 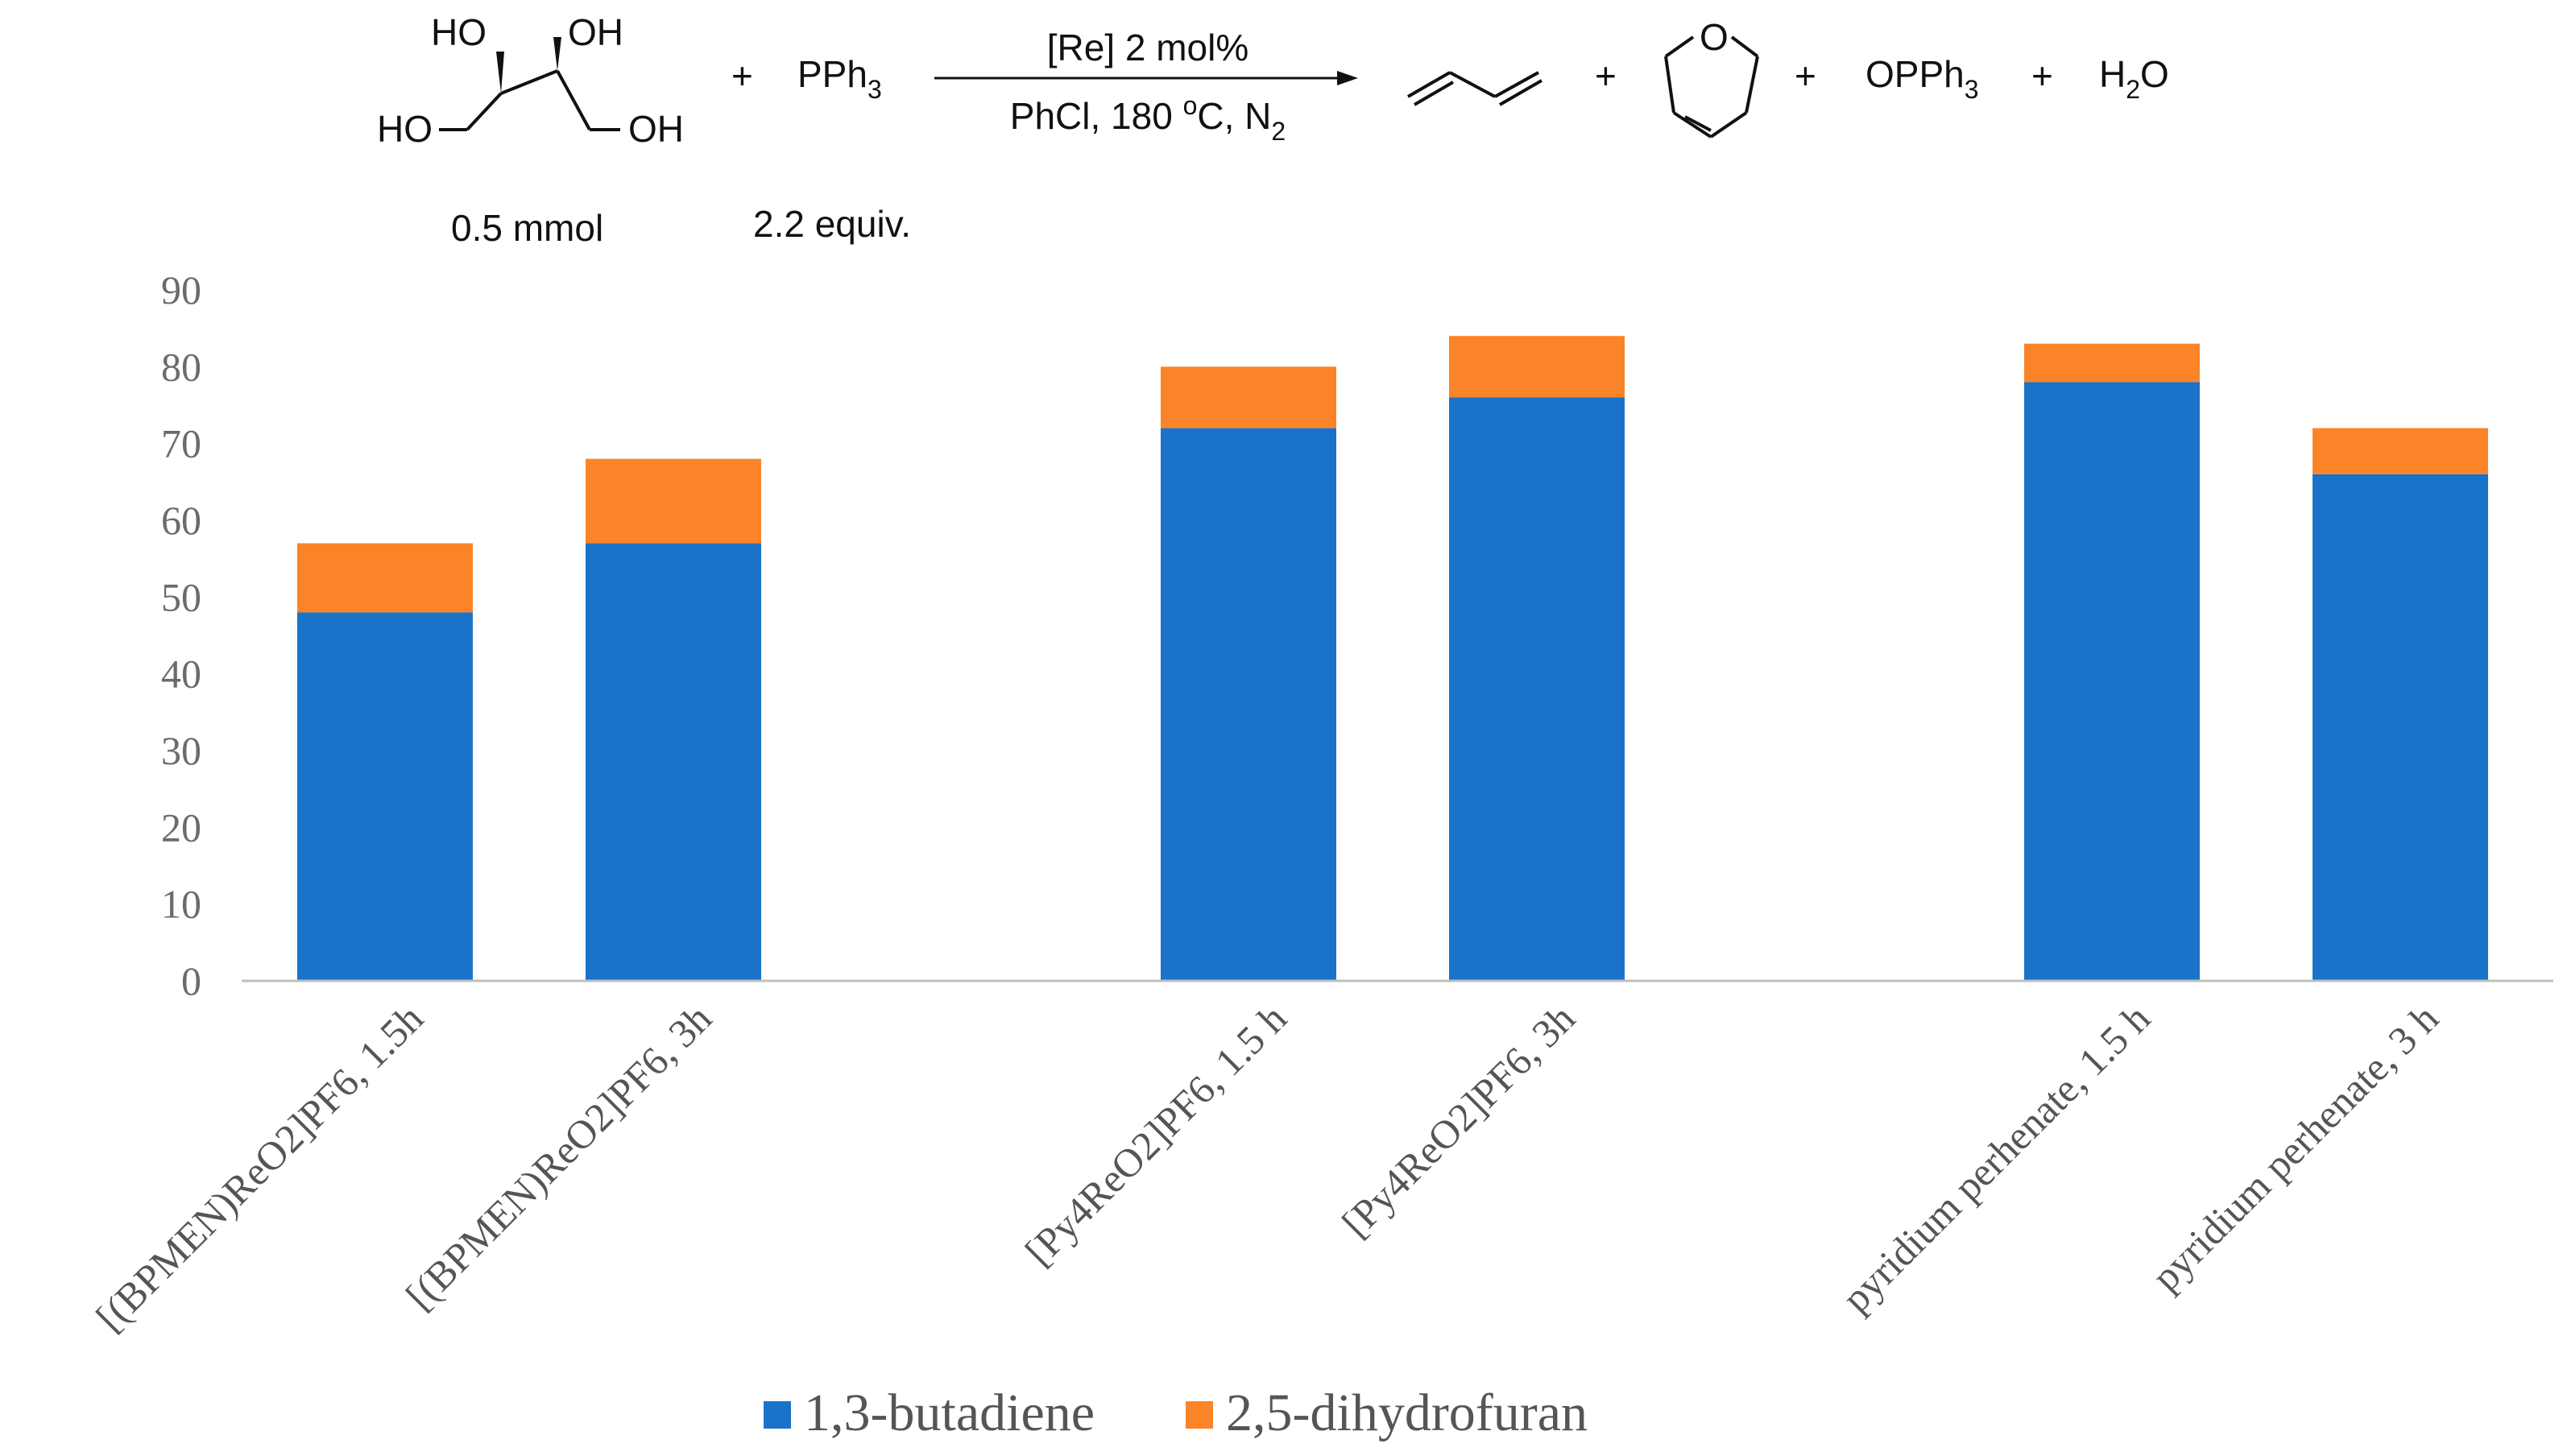 What do you see at coordinates (459, 32) in the screenshot?
I see `ho-top-left: HO` at bounding box center [459, 32].